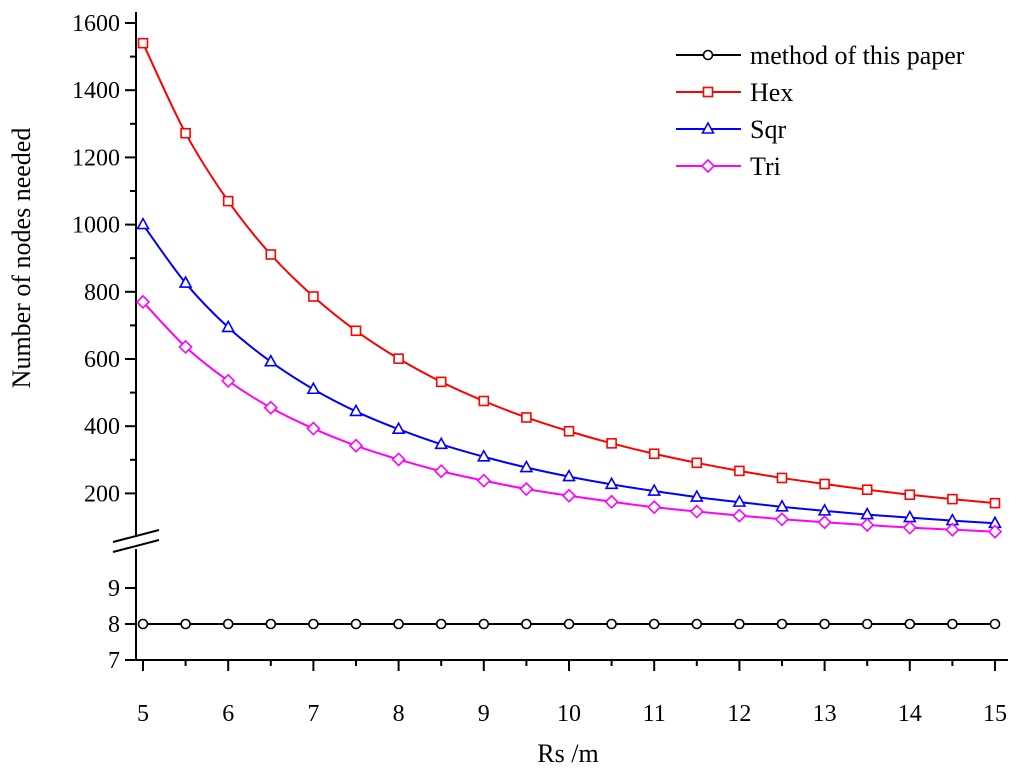  Describe the element at coordinates (771, 92) in the screenshot. I see `legend-label-hex: Hex` at that location.